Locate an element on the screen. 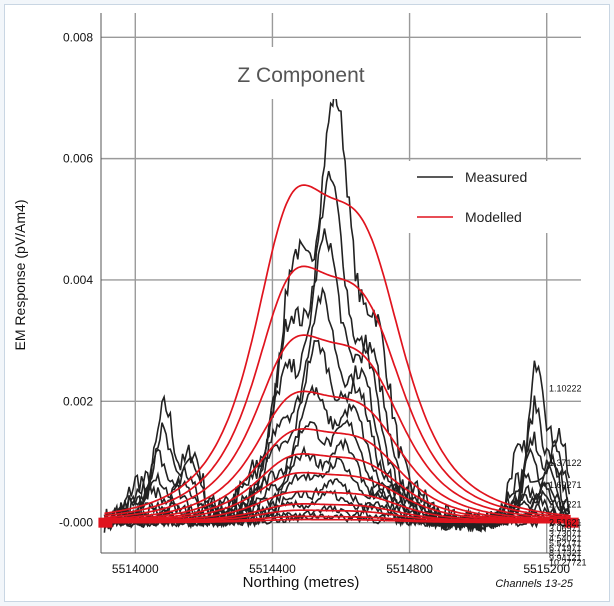 Image resolution: width=614 pixels, height=606 pixels. channel-label: 10.27721 is located at coordinates (568, 563).